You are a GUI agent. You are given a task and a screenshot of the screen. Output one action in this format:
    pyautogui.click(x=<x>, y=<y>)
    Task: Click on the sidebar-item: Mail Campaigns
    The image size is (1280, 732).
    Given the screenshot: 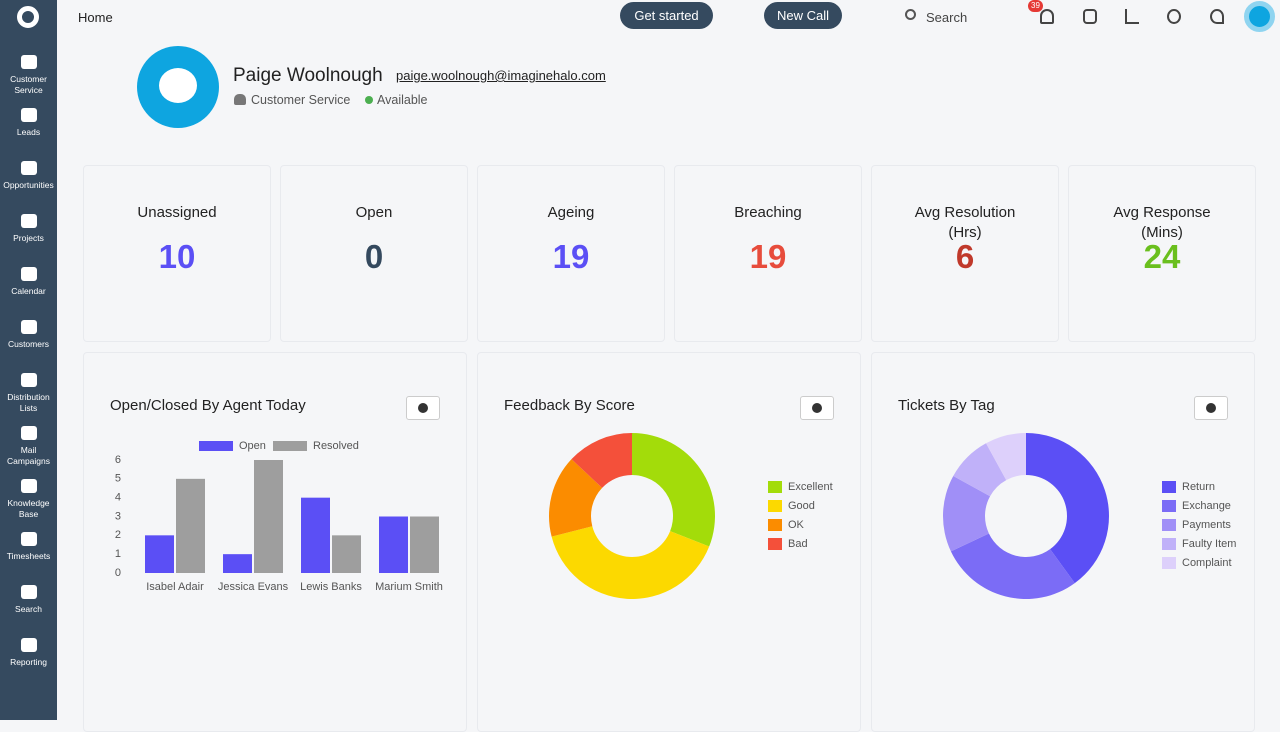 What is the action you would take?
    pyautogui.click(x=28, y=446)
    